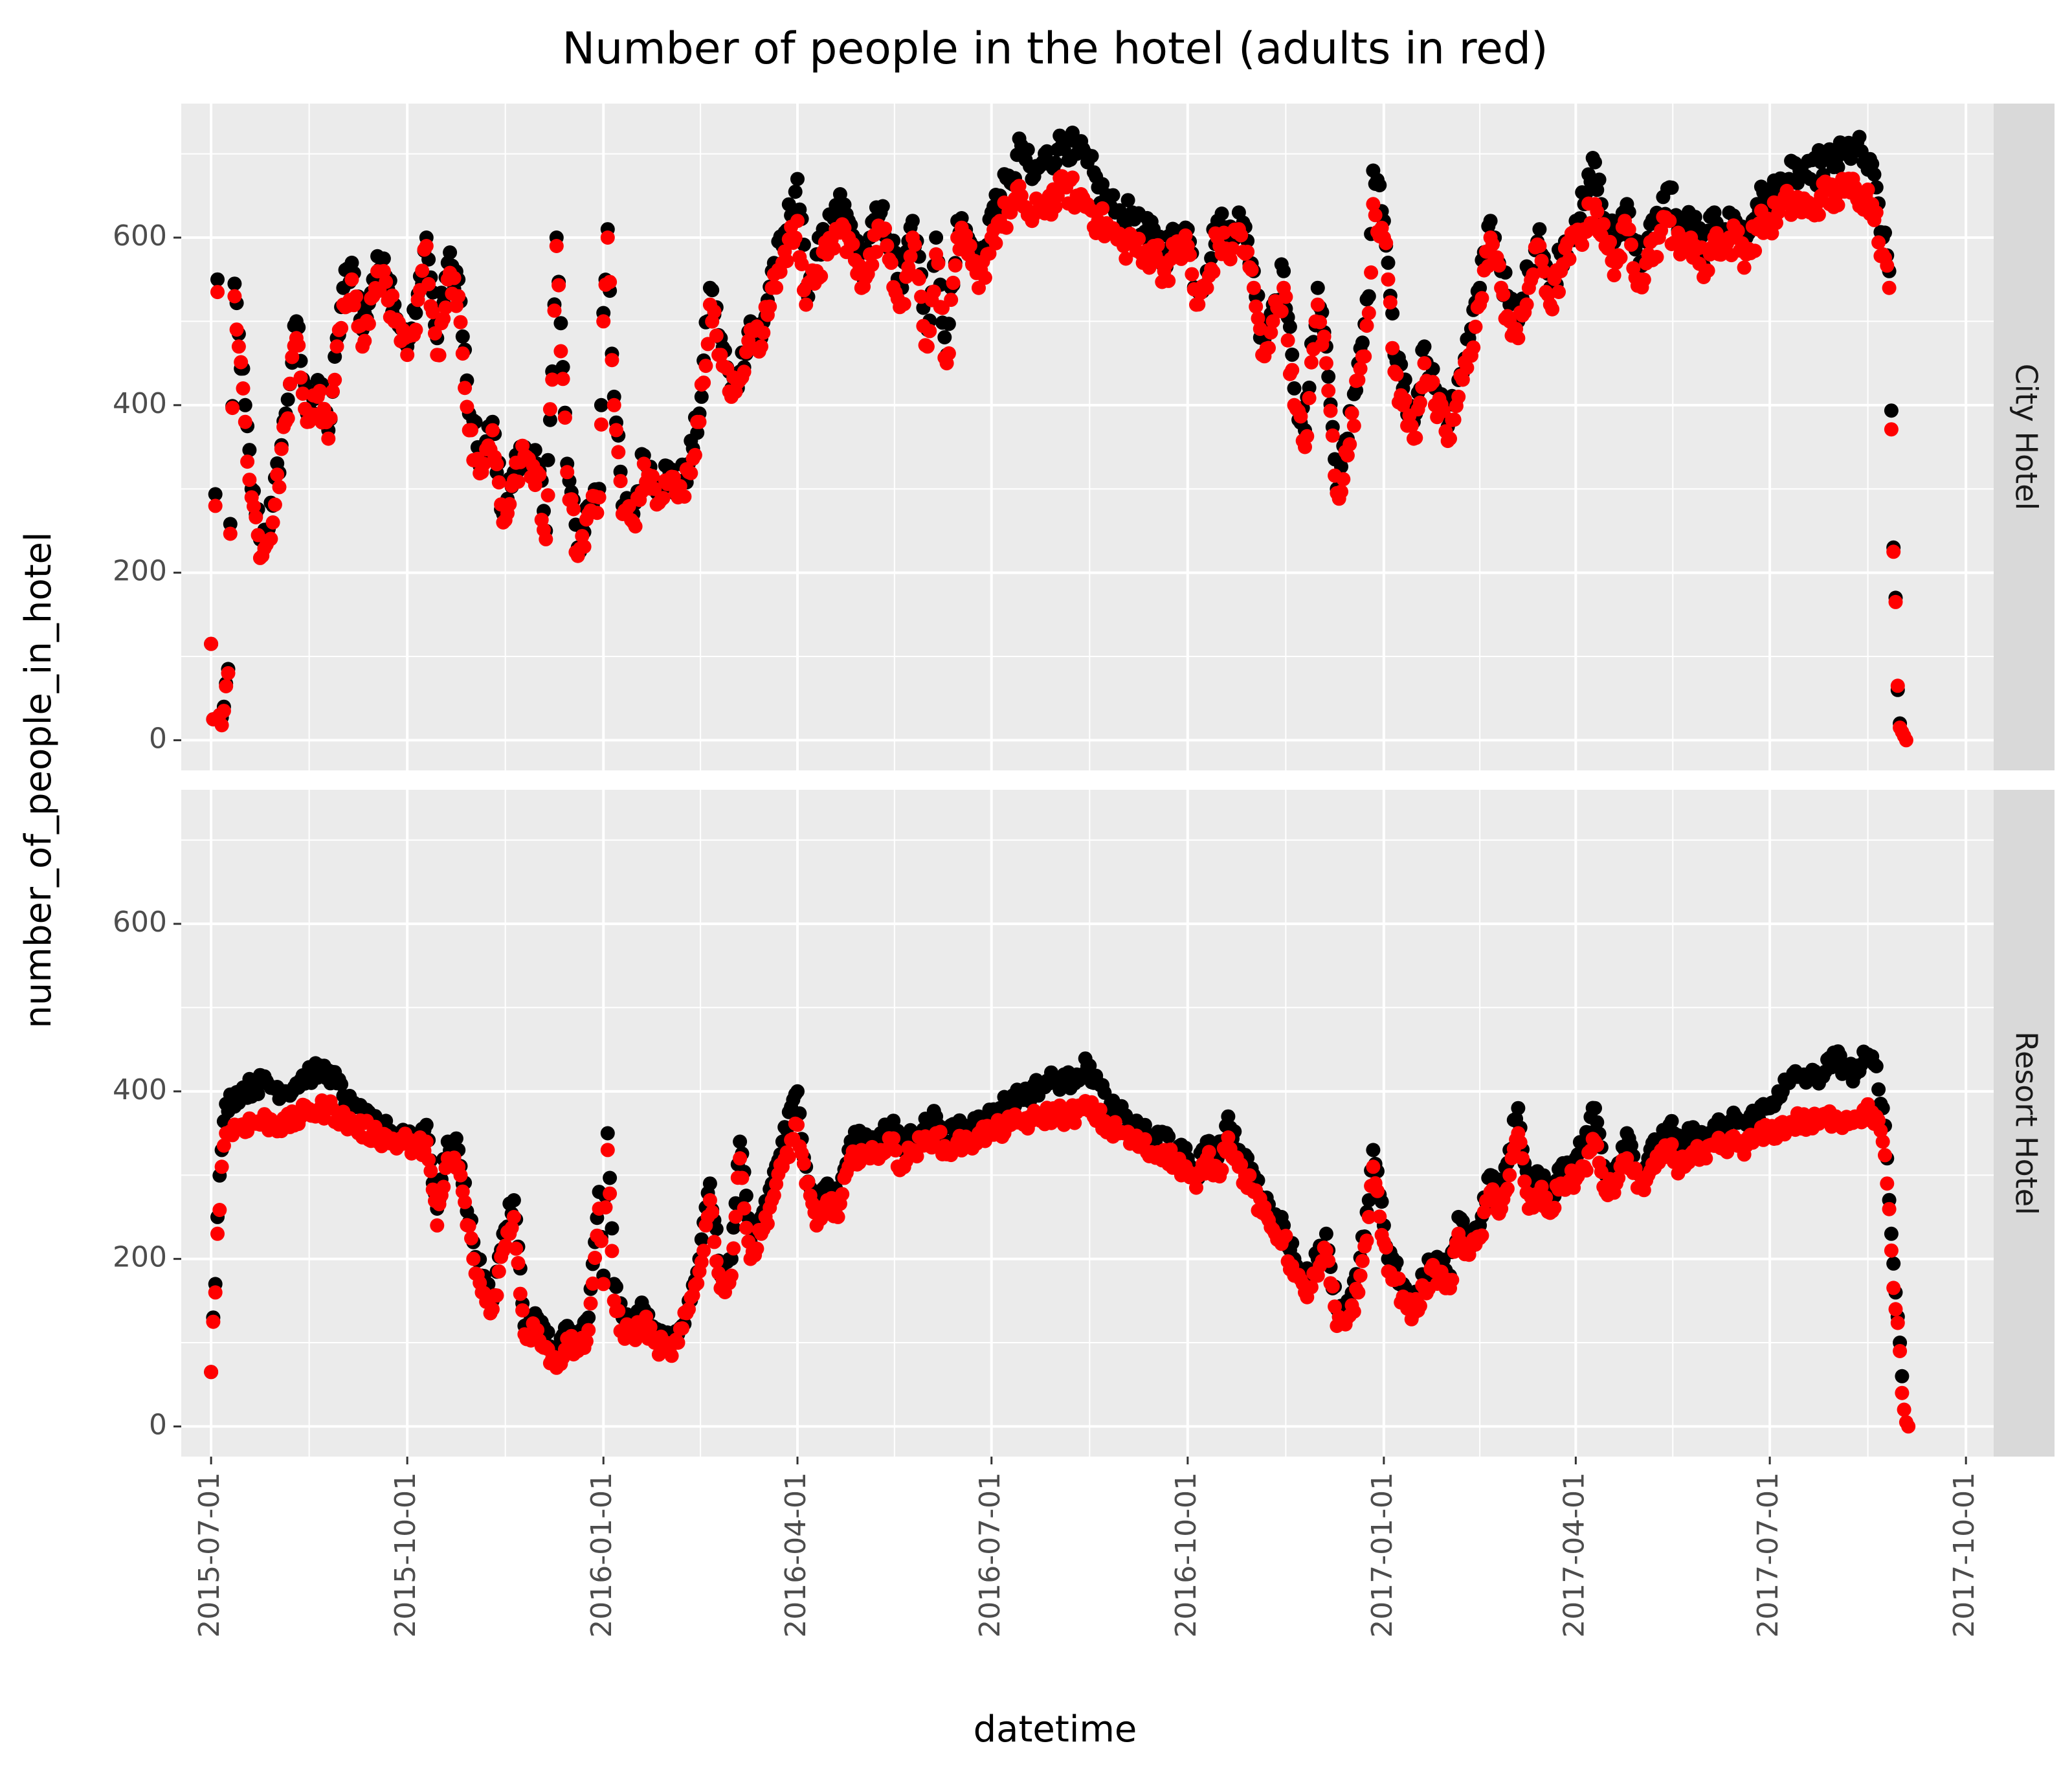  Describe the element at coordinates (1964, 1555) in the screenshot. I see `x-tick-label: 2017-10-01` at that location.